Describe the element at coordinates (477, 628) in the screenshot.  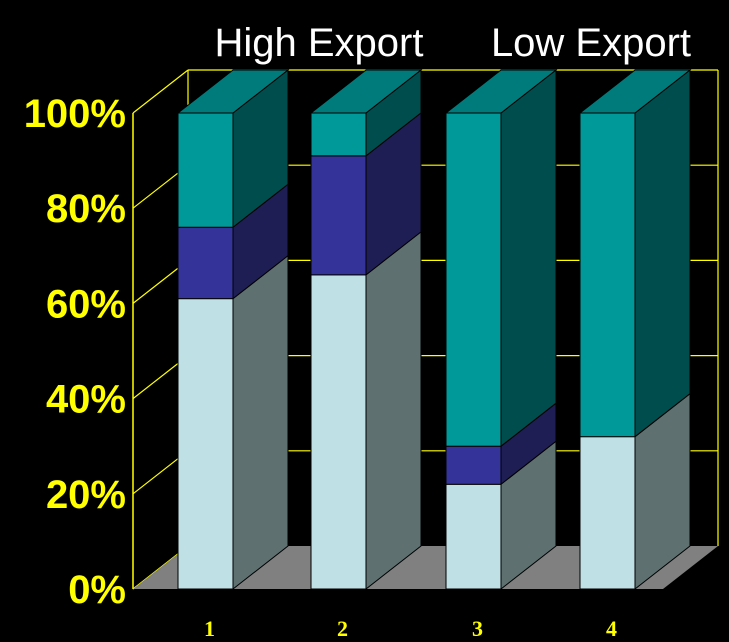
I see `x-tick-label: 3` at that location.